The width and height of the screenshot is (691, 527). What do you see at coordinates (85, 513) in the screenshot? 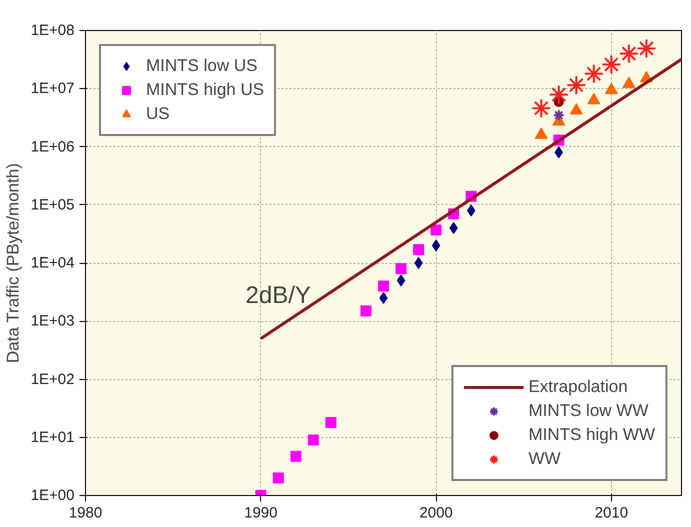
I see `x-tick-label: 1980` at bounding box center [85, 513].